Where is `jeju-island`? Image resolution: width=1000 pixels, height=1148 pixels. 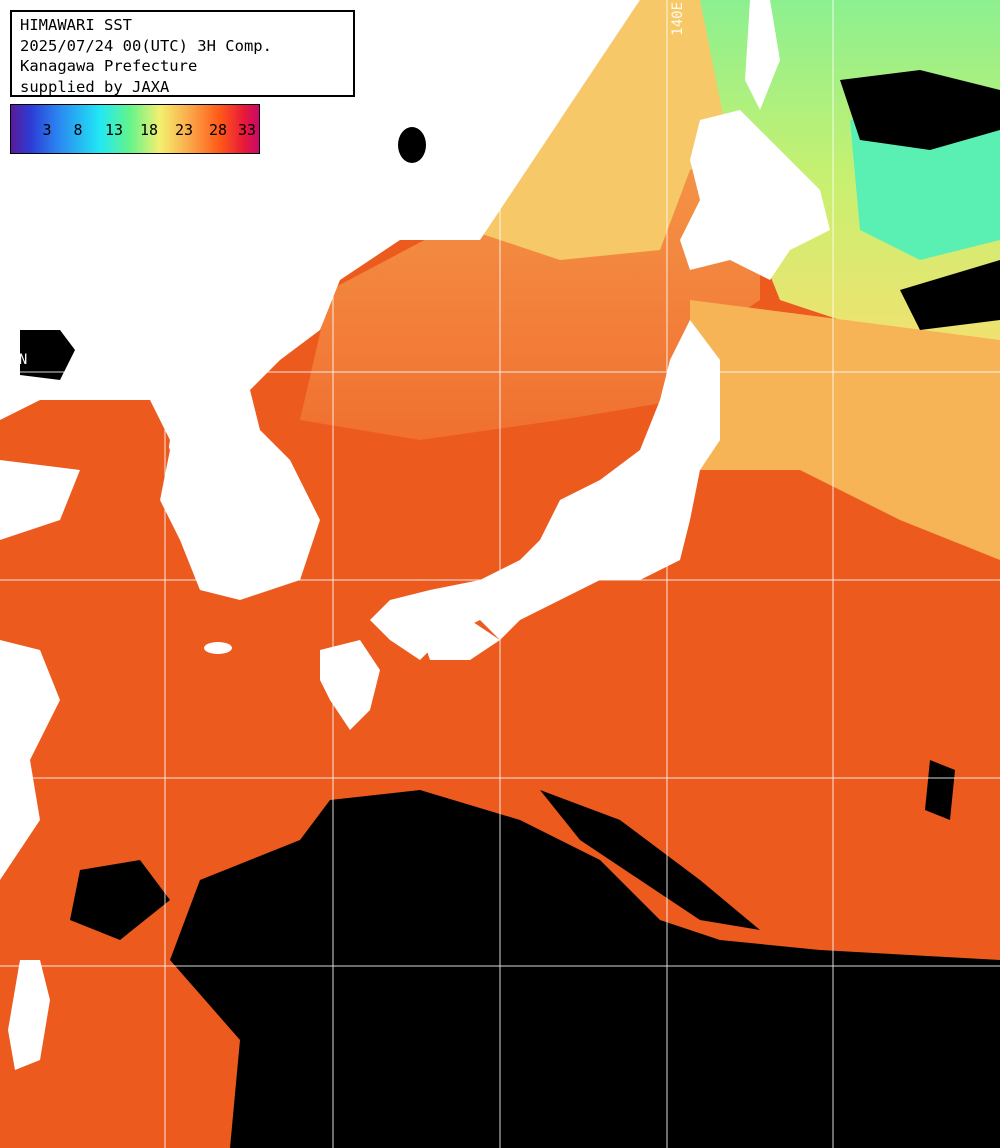 jeju-island is located at coordinates (218, 648).